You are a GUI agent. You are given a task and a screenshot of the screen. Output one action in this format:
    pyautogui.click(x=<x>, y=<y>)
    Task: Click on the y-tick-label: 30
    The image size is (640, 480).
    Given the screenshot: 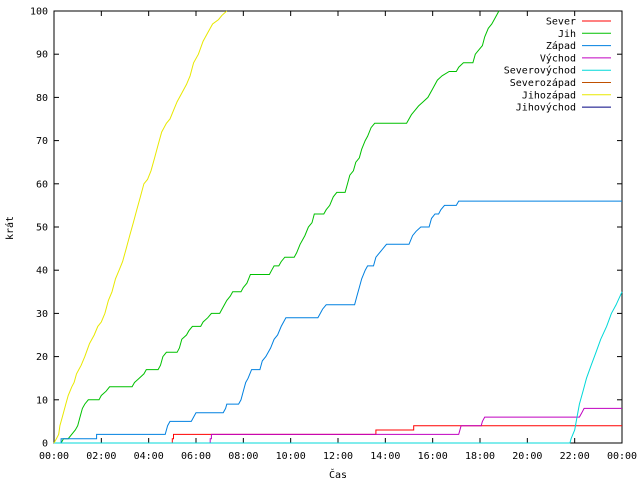 What is the action you would take?
    pyautogui.click(x=42, y=314)
    